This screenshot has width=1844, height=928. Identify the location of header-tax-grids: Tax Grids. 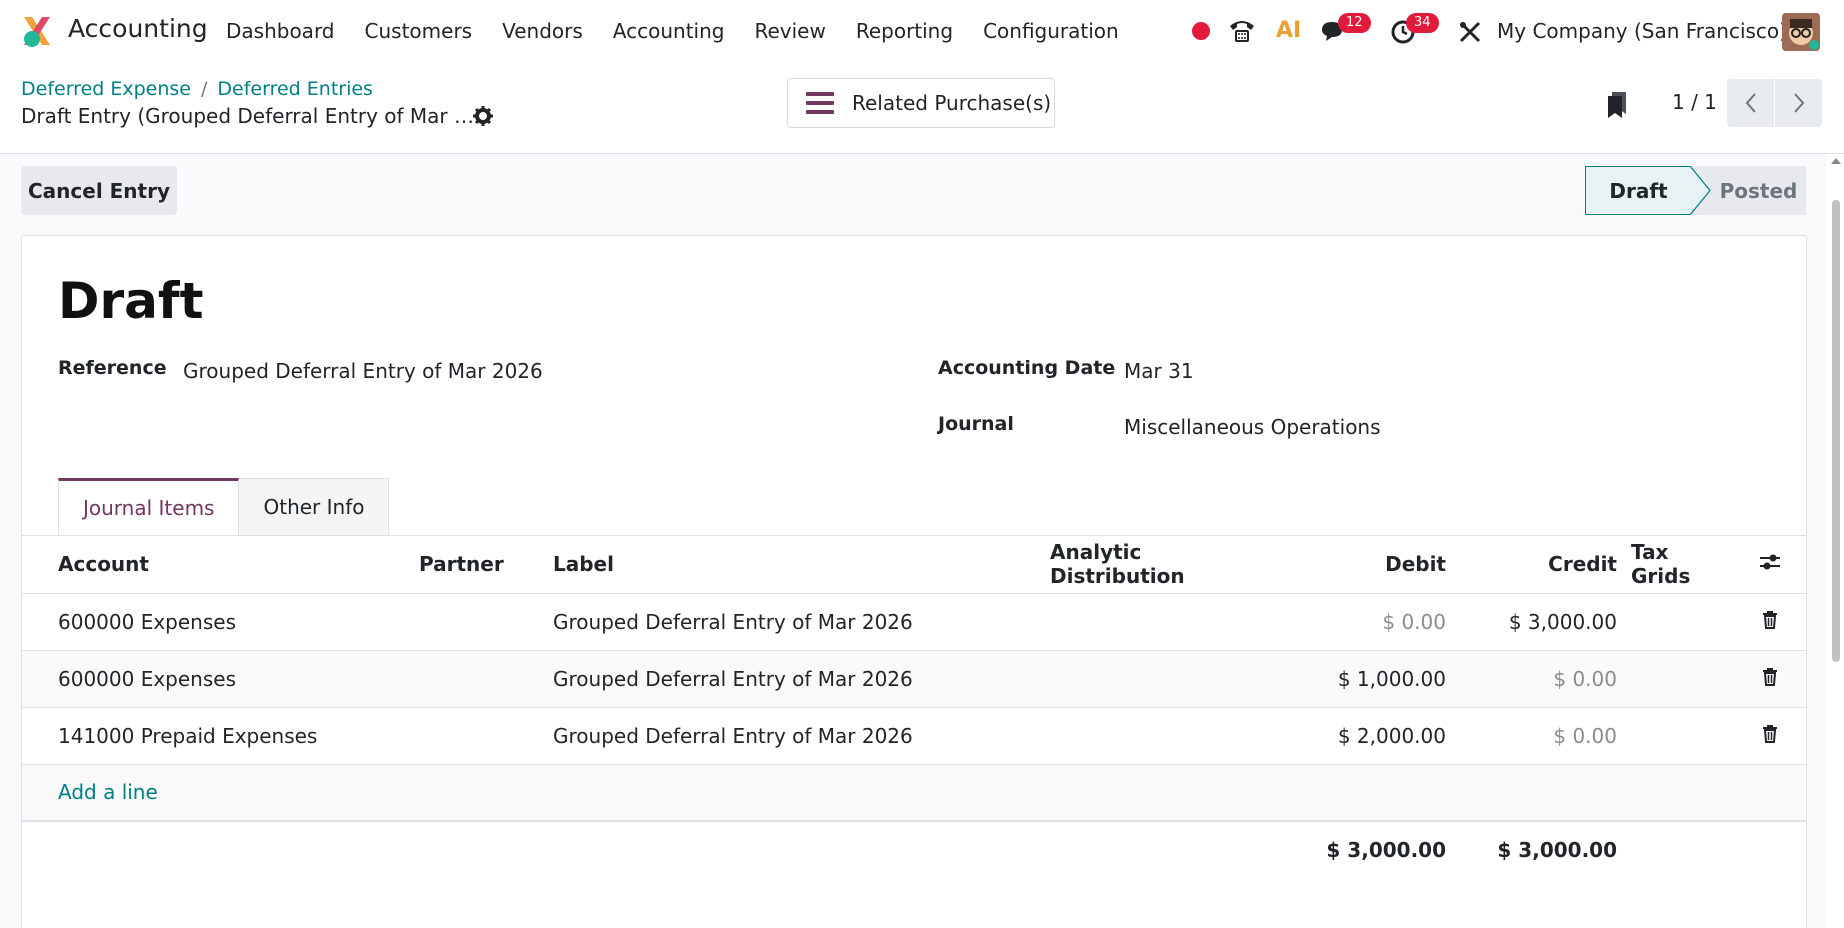
(1675, 565).